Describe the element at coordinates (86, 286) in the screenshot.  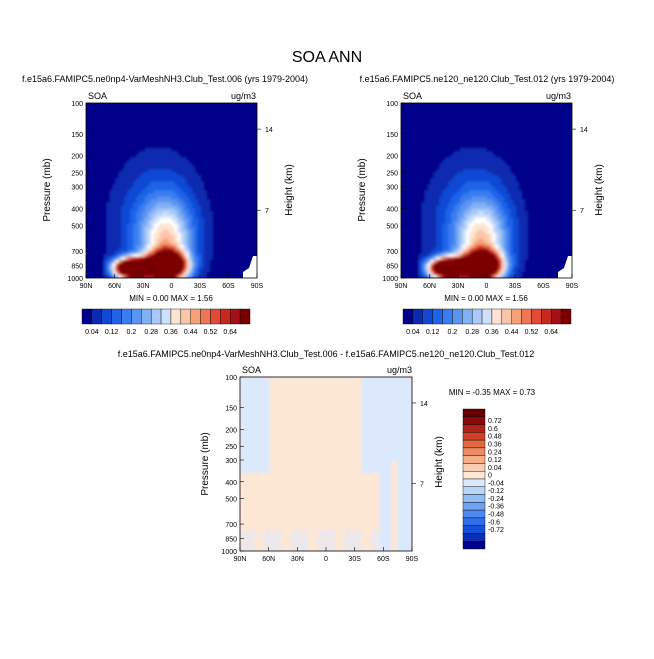
I see `xtick-label: 90N` at that location.